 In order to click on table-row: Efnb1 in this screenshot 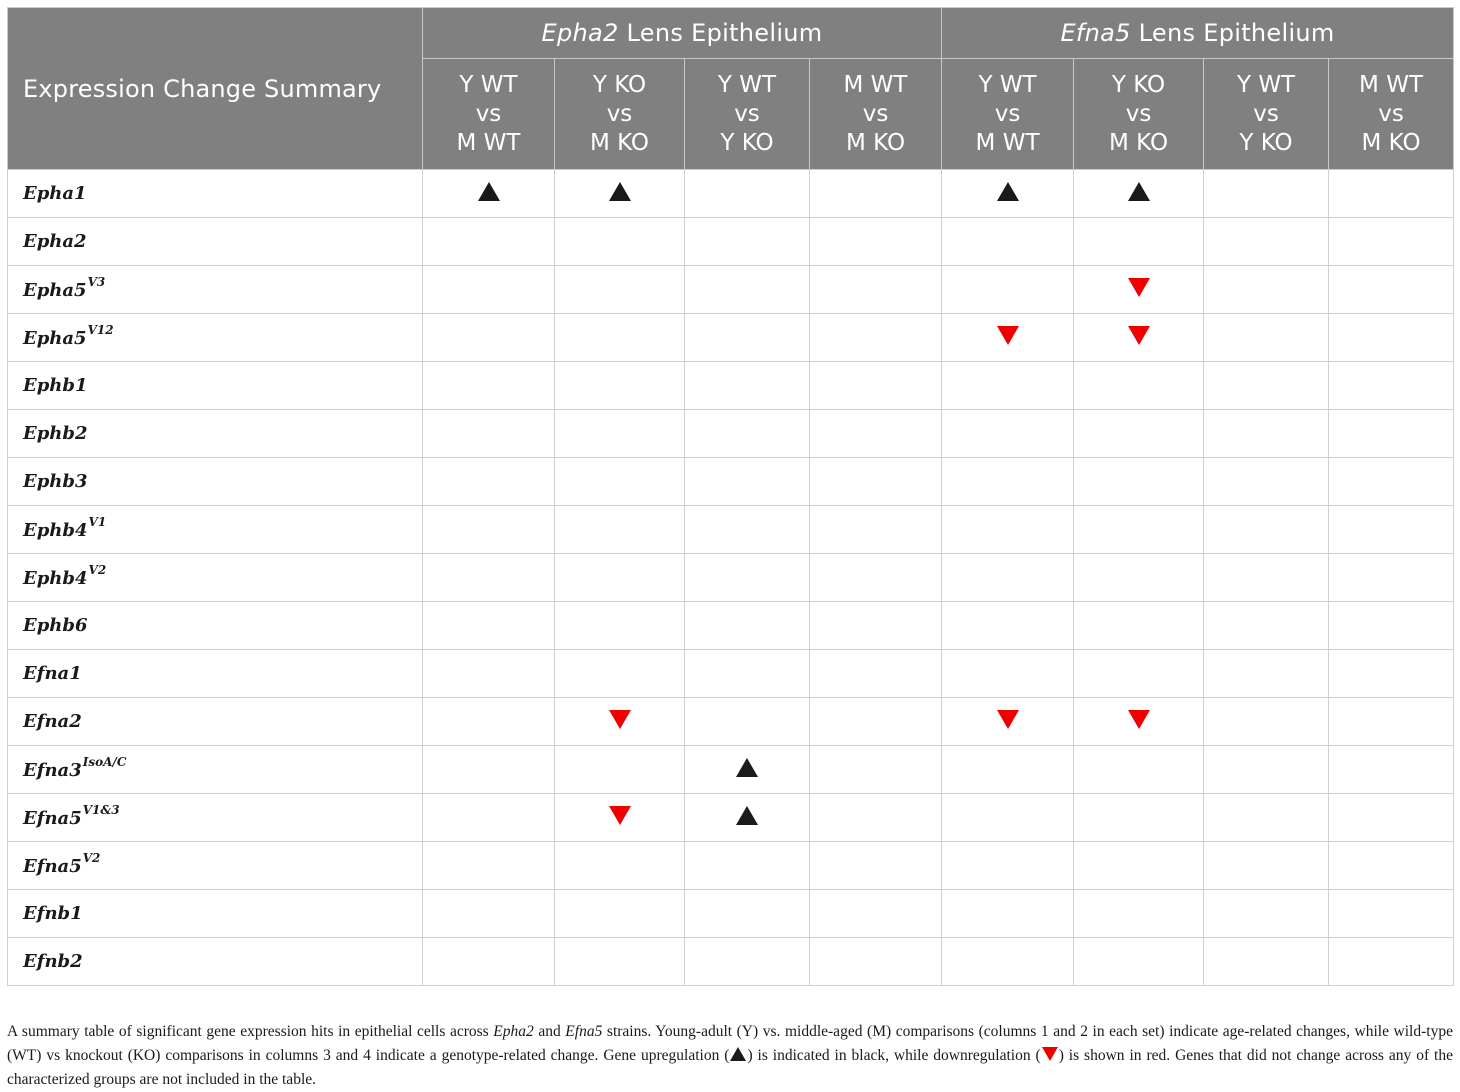, I will do `click(731, 913)`.